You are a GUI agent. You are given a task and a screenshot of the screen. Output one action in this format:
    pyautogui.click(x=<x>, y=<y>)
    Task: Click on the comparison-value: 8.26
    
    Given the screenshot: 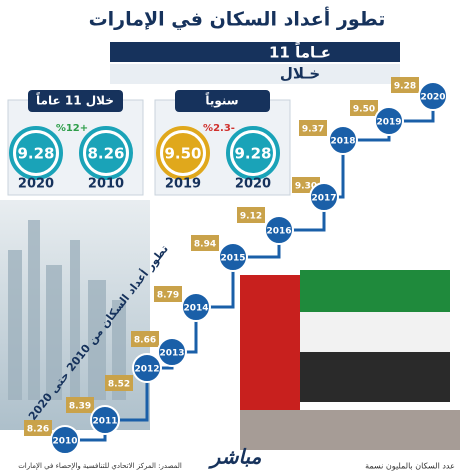 What is the action you would take?
    pyautogui.click(x=105, y=154)
    